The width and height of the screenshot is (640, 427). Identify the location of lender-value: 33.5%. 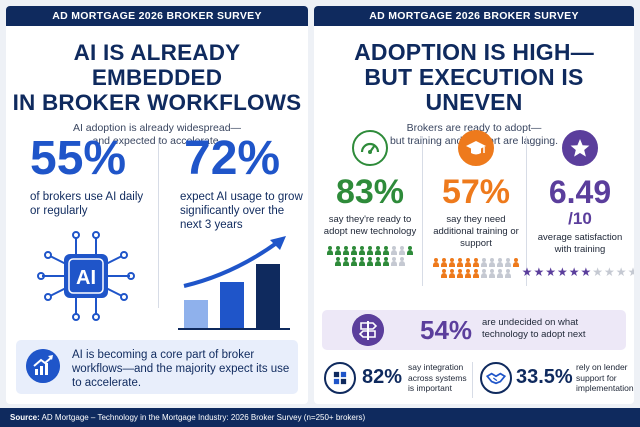
(544, 377).